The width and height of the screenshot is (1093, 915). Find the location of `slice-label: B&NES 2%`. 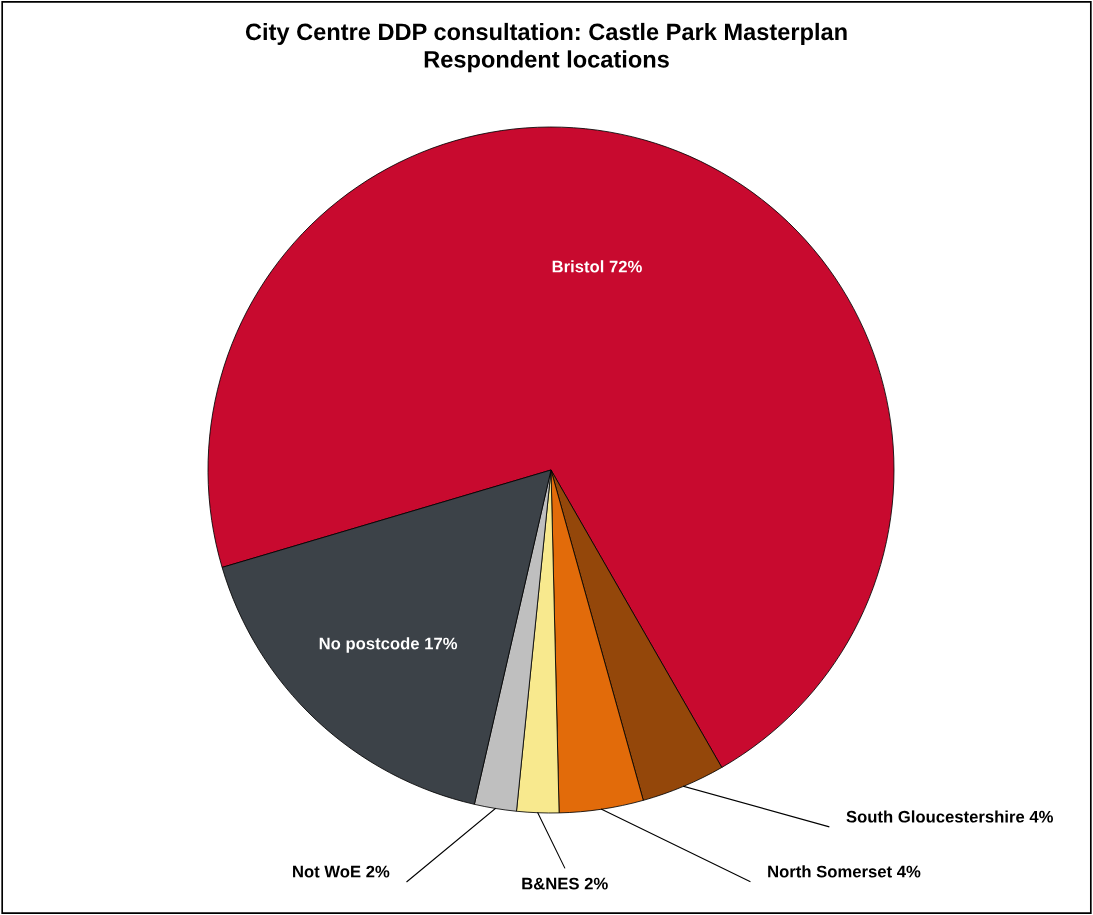

slice-label: B&NES 2% is located at coordinates (565, 883).